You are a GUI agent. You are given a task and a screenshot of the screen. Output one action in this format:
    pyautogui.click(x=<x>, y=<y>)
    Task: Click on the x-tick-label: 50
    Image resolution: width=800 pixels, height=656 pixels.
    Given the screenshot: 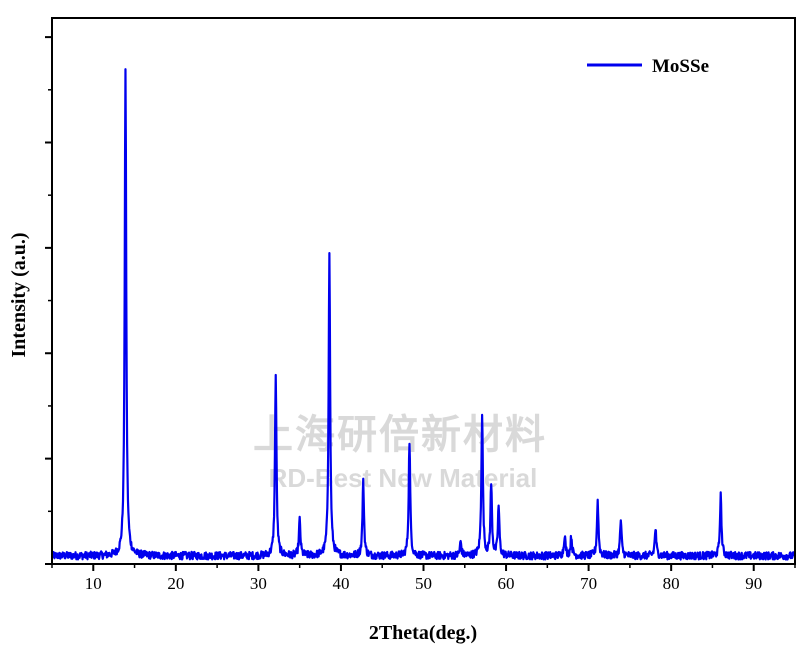 What is the action you would take?
    pyautogui.click(x=423, y=583)
    